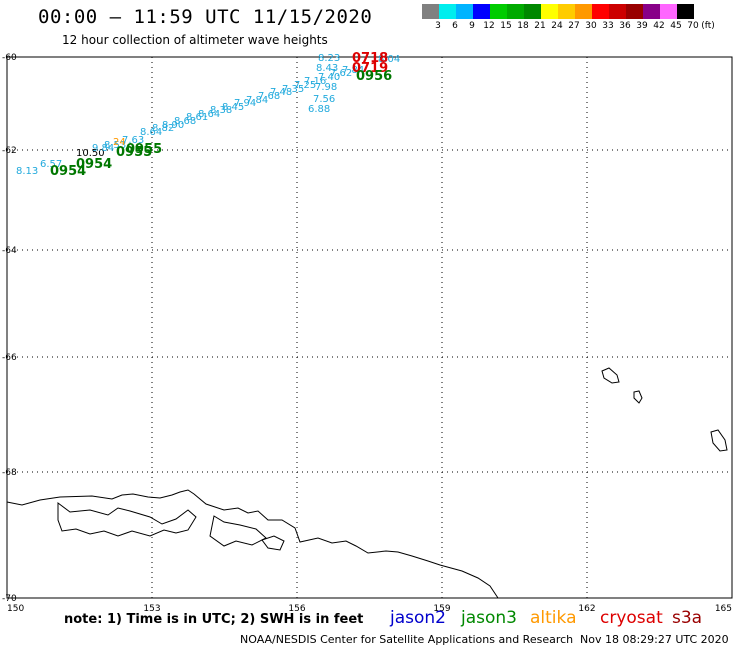 Image resolution: width=740 pixels, height=650 pixels. What do you see at coordinates (281, 92) in the screenshot?
I see `swh-value: 7.48` at bounding box center [281, 92].